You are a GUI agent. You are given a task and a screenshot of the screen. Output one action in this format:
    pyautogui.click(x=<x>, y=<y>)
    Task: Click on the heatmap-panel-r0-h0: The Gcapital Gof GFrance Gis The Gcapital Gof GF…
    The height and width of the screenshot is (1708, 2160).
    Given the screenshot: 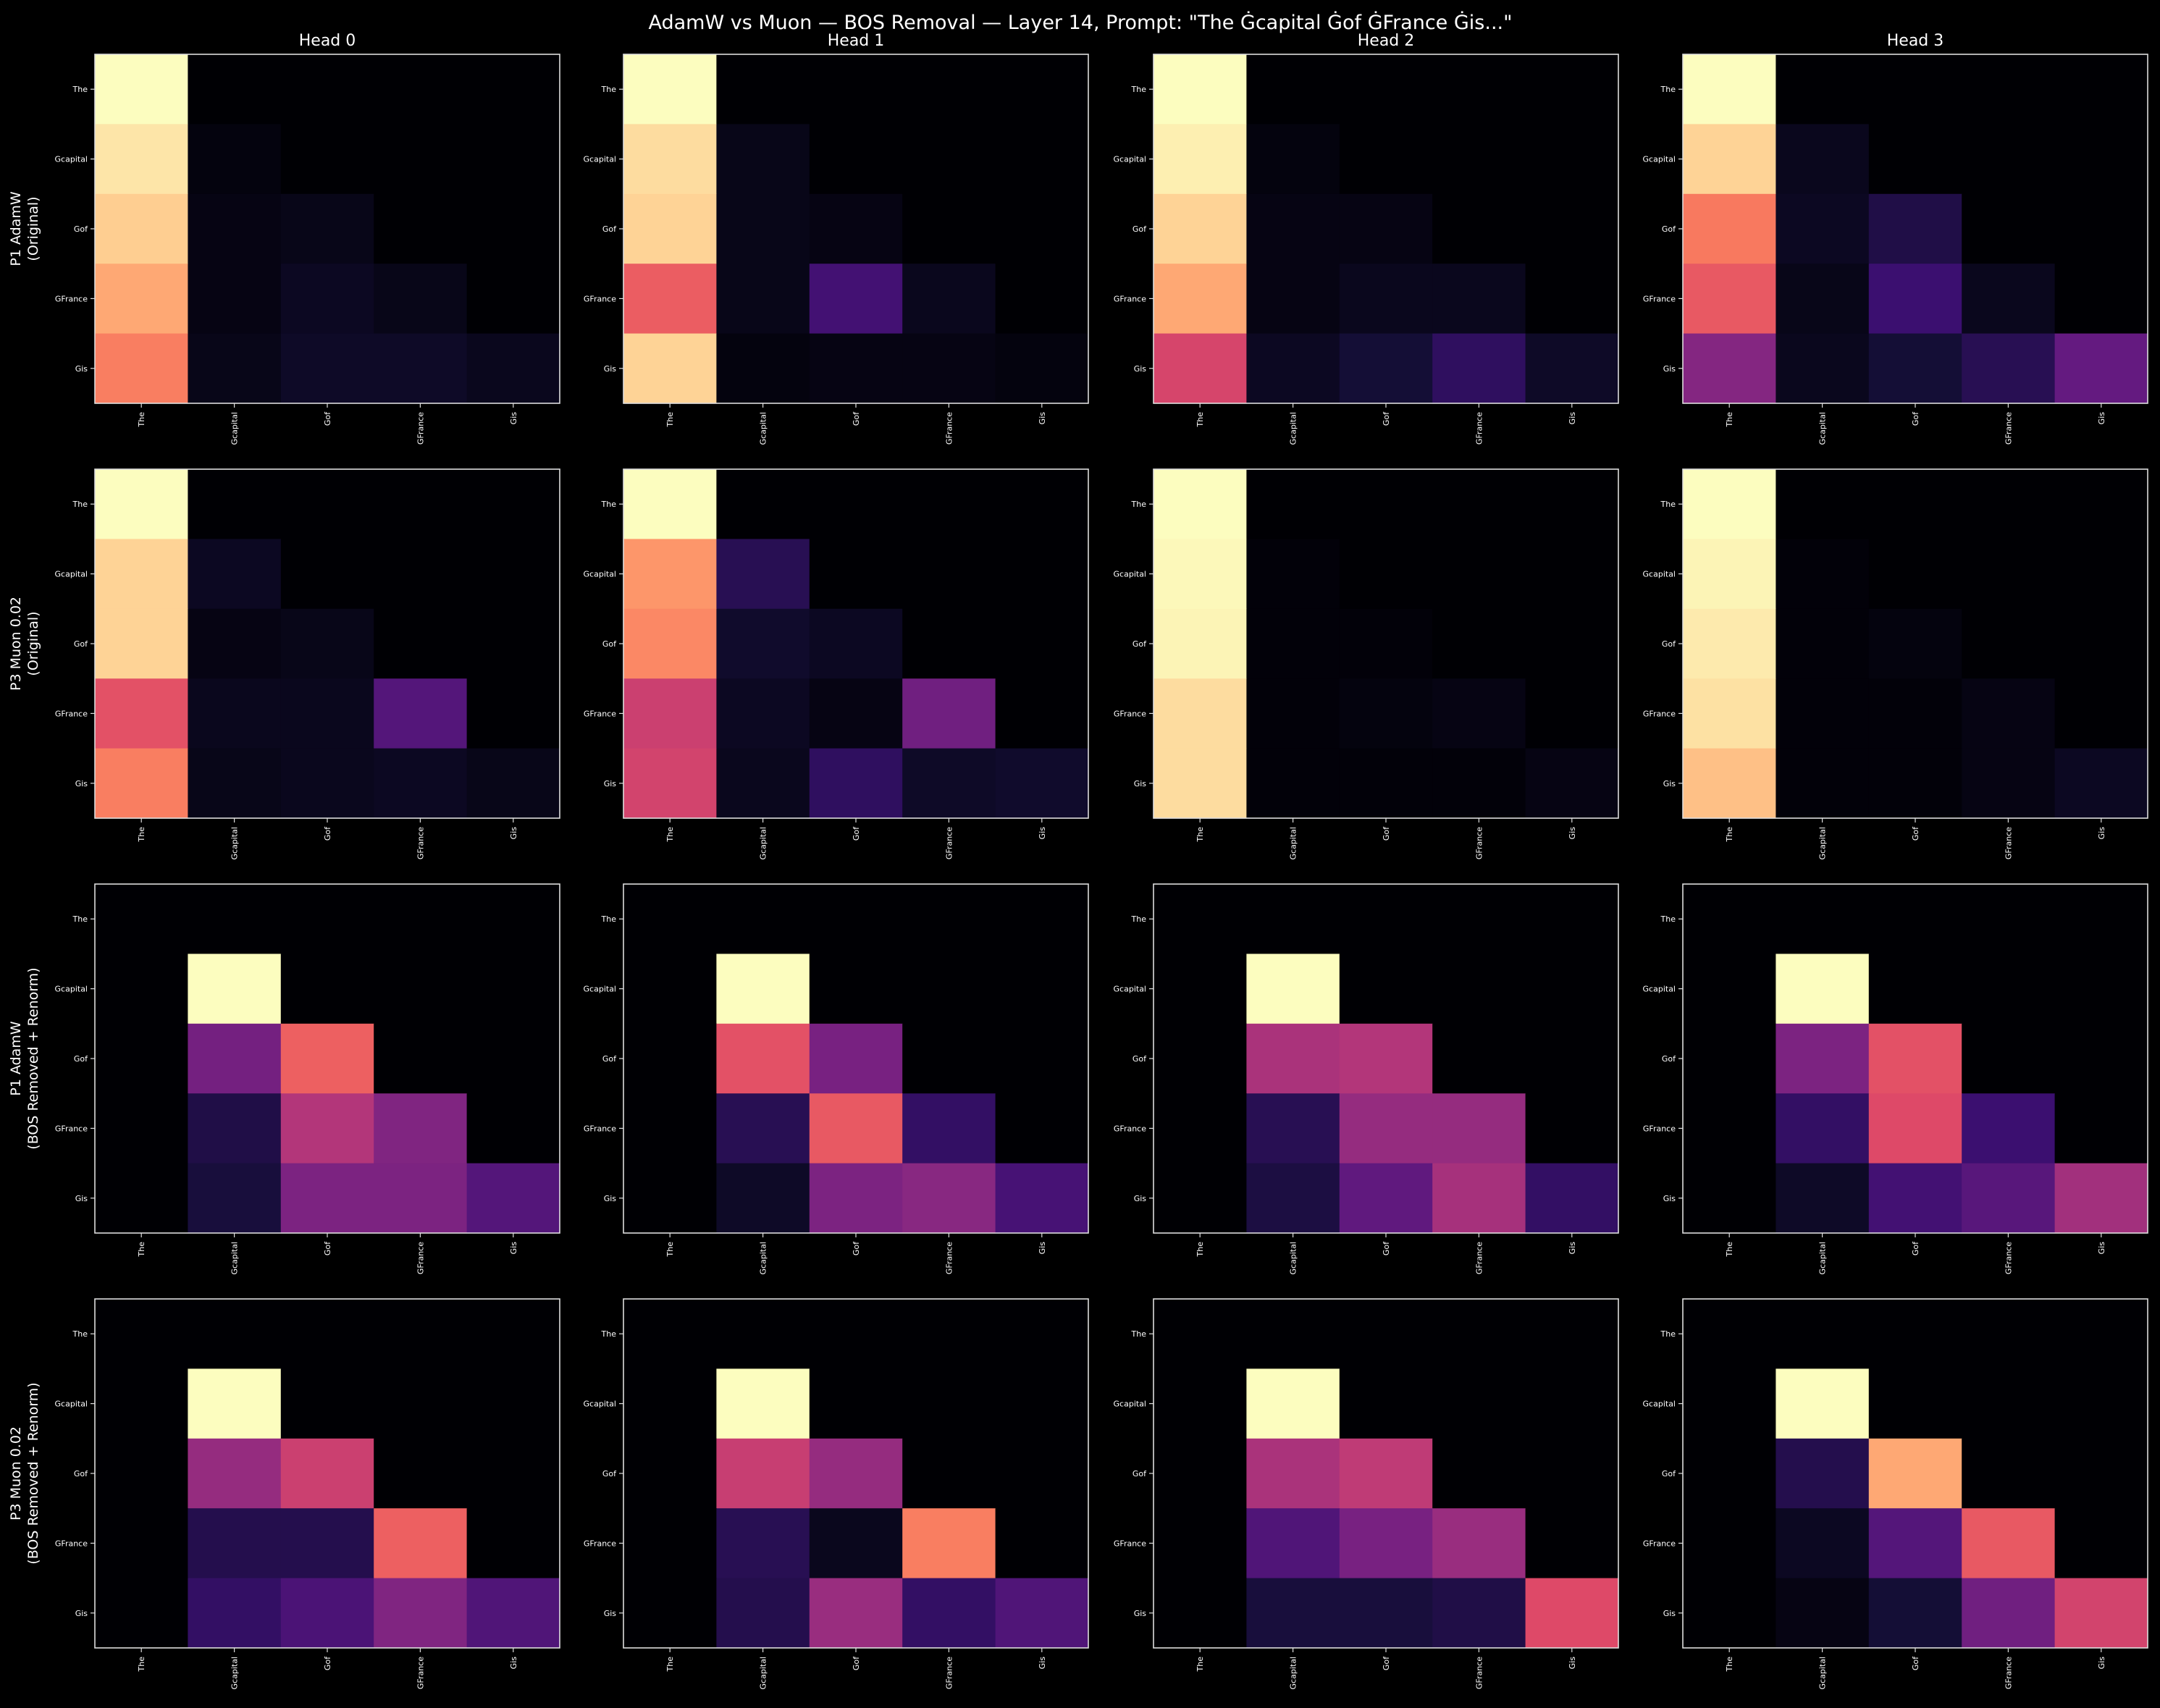 What is the action you would take?
    pyautogui.click(x=307, y=249)
    